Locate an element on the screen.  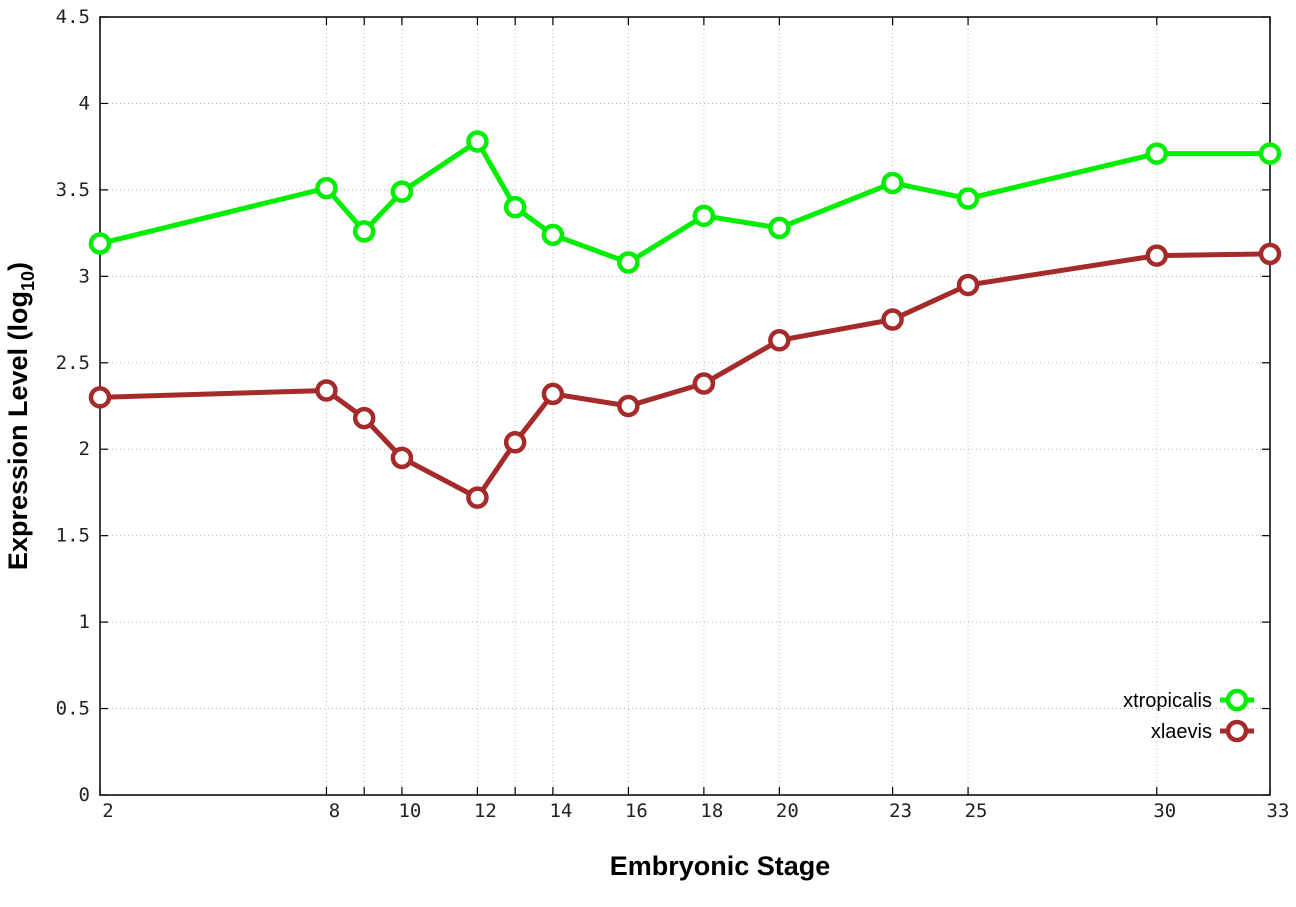
legend-label: xtropicalis is located at coordinates (1167, 701).